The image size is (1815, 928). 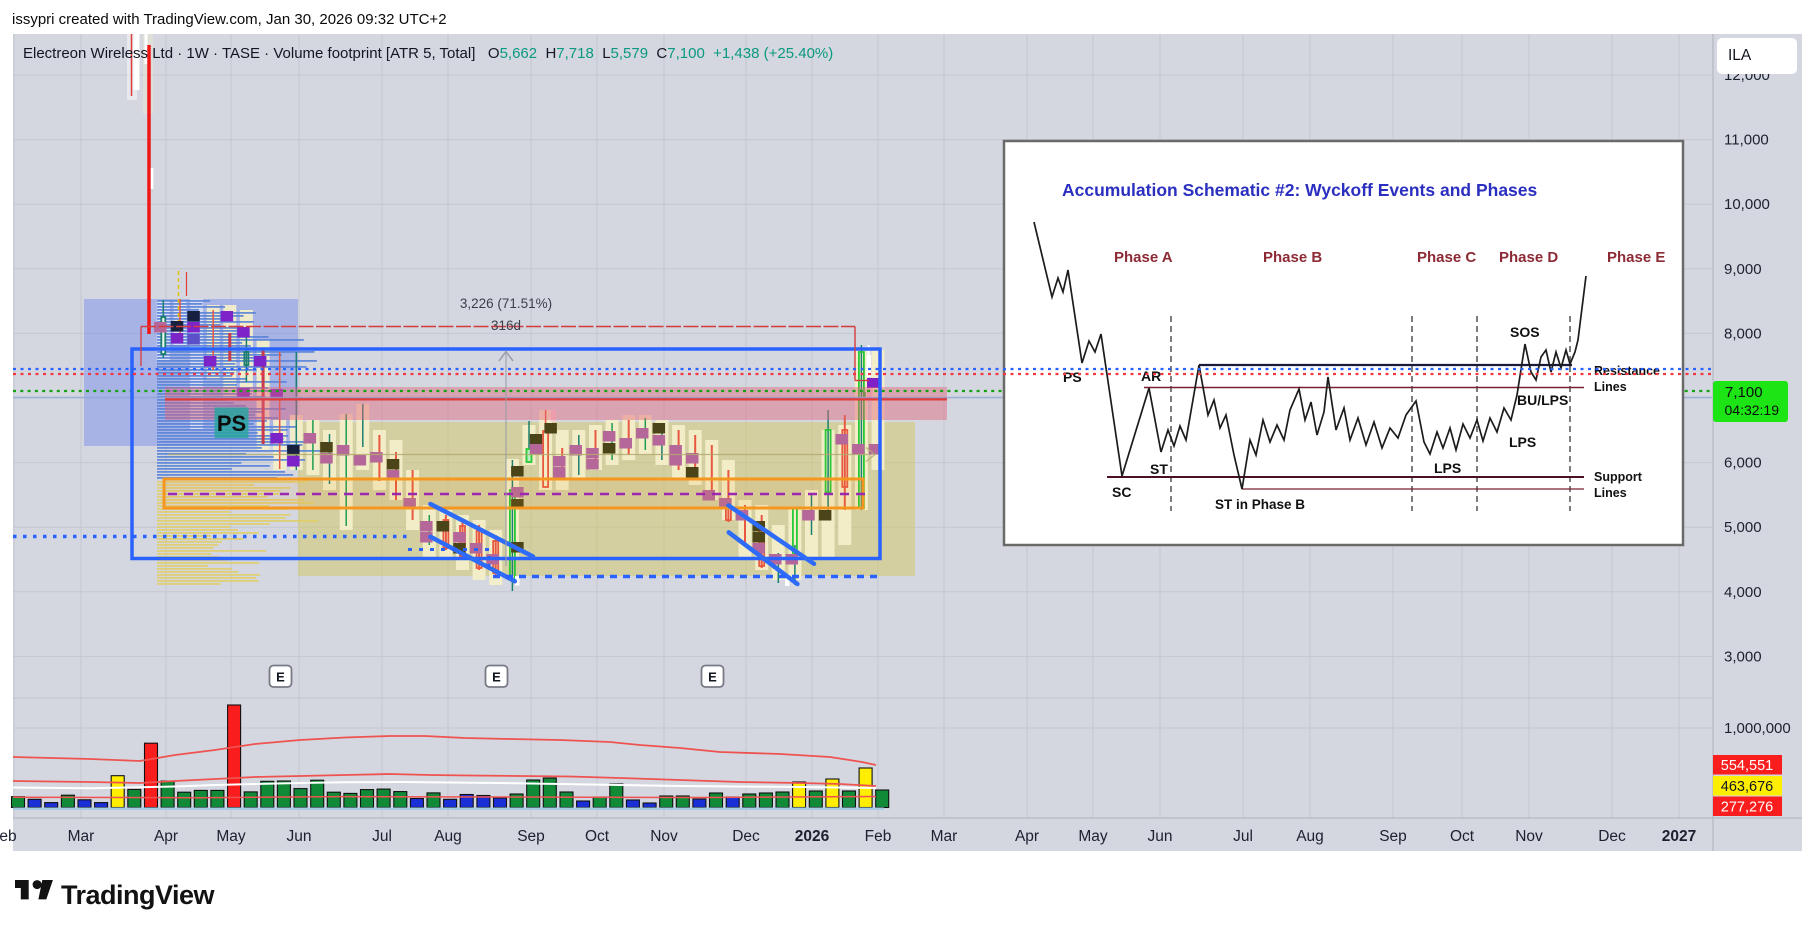 I want to click on svg-text: 4,000, so click(x=1743, y=592).